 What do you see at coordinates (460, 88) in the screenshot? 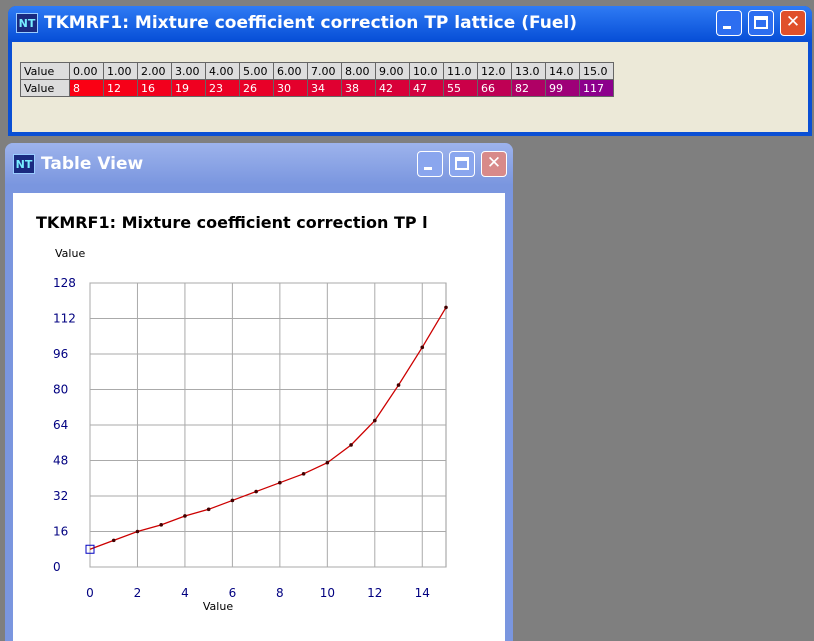
I see `table-cell: 55` at bounding box center [460, 88].